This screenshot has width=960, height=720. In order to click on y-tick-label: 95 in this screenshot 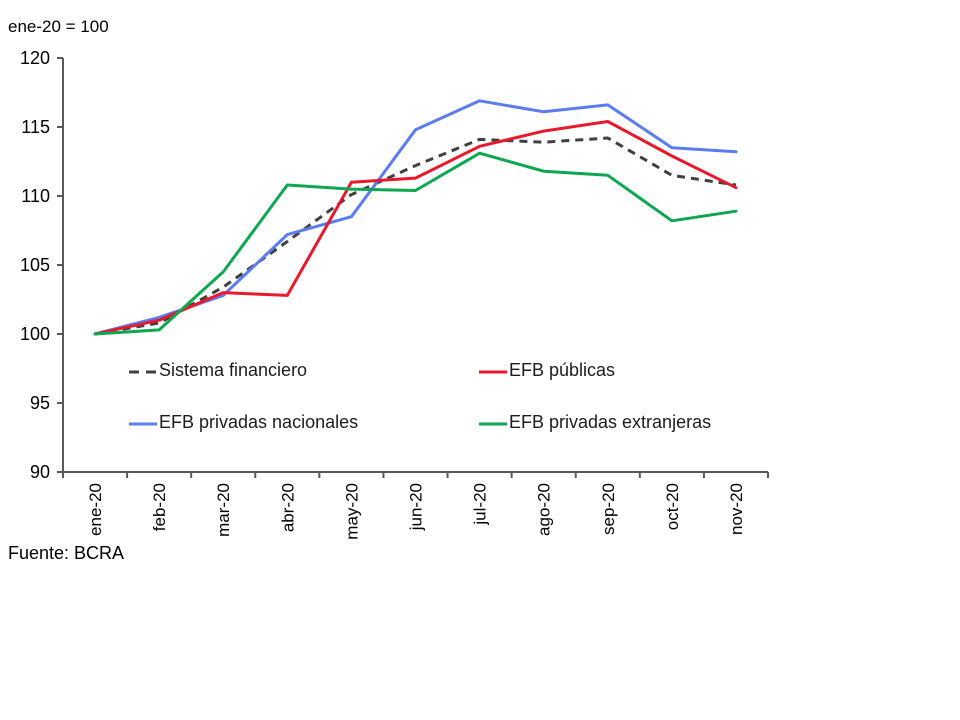, I will do `click(40, 403)`.